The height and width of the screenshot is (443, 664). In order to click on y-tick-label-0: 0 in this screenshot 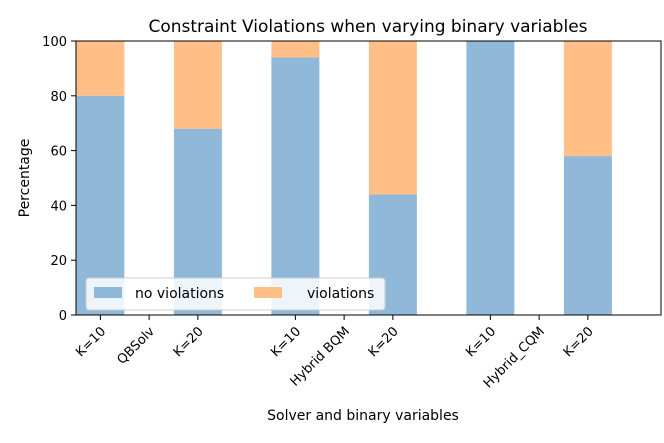, I will do `click(63, 316)`.